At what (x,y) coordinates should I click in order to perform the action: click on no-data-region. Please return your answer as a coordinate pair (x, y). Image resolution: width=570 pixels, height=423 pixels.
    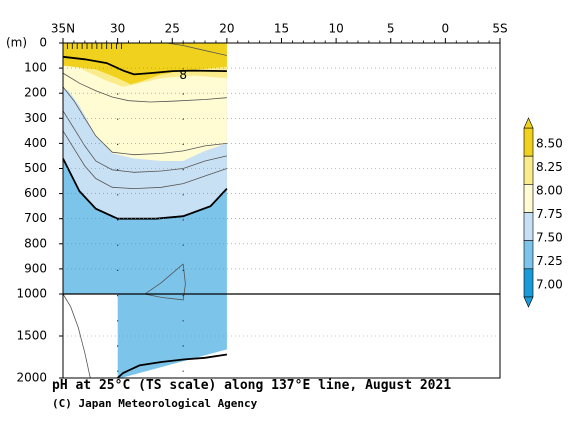
    Looking at the image, I should click on (90, 336).